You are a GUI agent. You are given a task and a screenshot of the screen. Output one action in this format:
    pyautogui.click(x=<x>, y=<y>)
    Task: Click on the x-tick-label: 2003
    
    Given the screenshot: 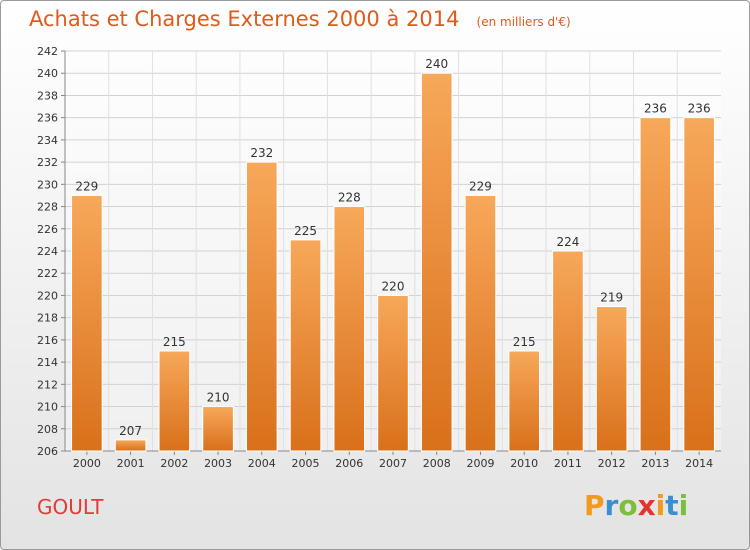 What is the action you would take?
    pyautogui.click(x=218, y=463)
    